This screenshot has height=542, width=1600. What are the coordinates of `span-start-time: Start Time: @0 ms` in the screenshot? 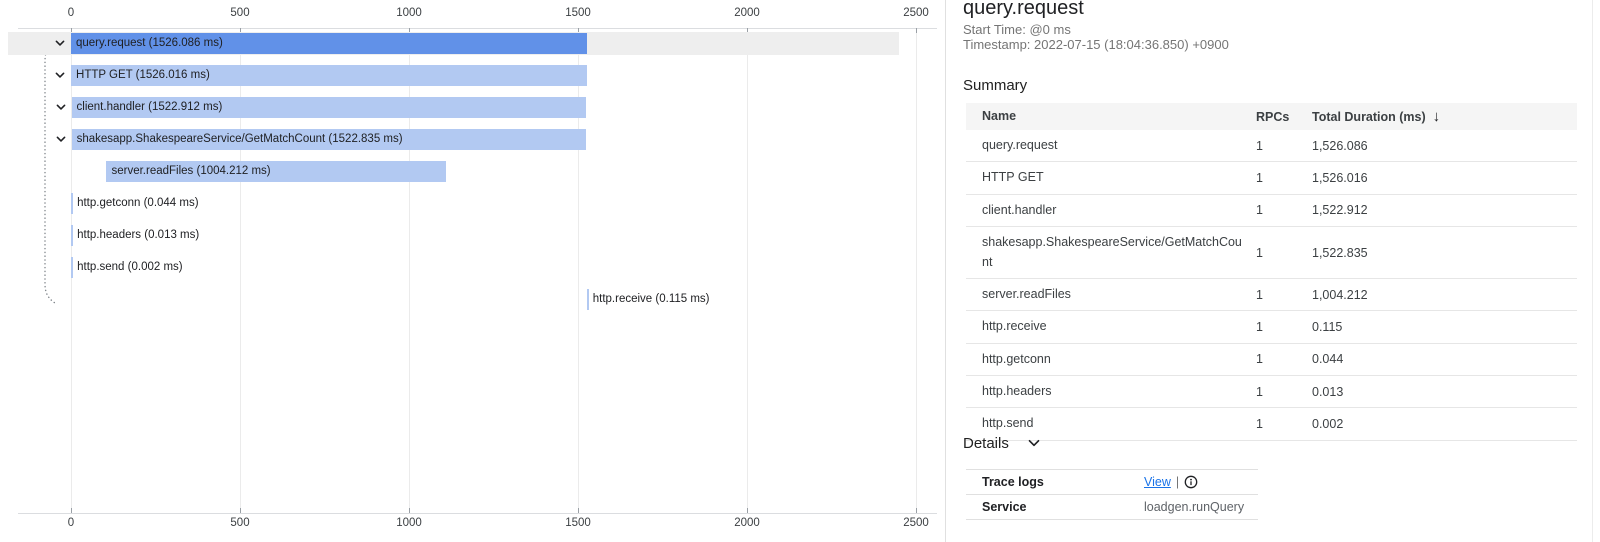 It's located at (1017, 29).